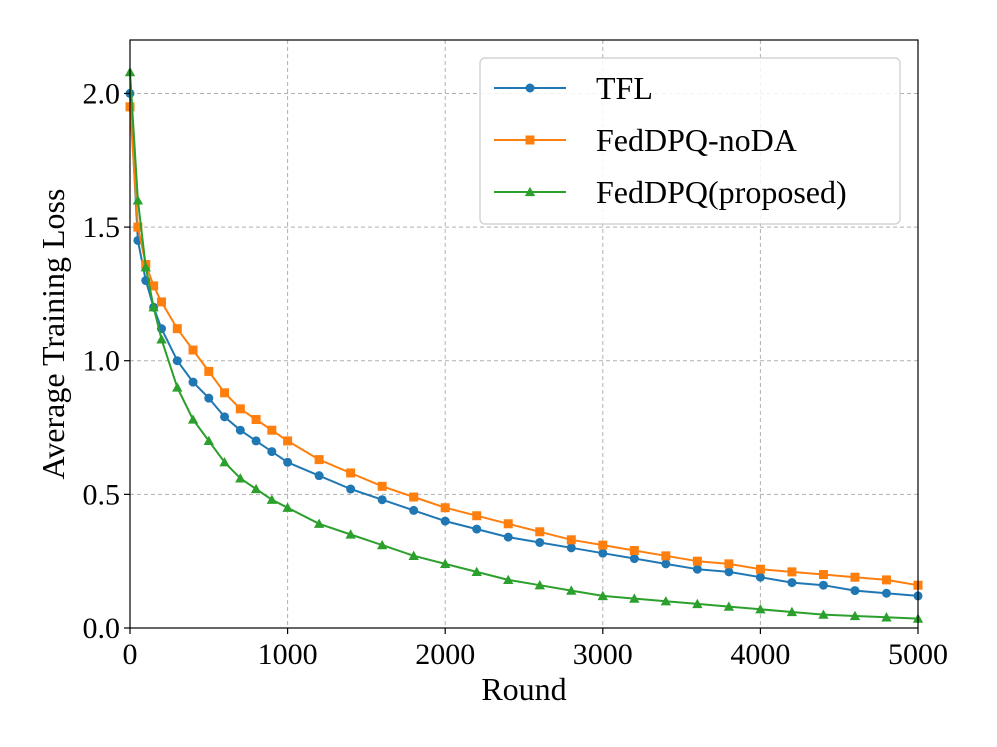  Describe the element at coordinates (624, 88) in the screenshot. I see `legend-label: TFL` at that location.